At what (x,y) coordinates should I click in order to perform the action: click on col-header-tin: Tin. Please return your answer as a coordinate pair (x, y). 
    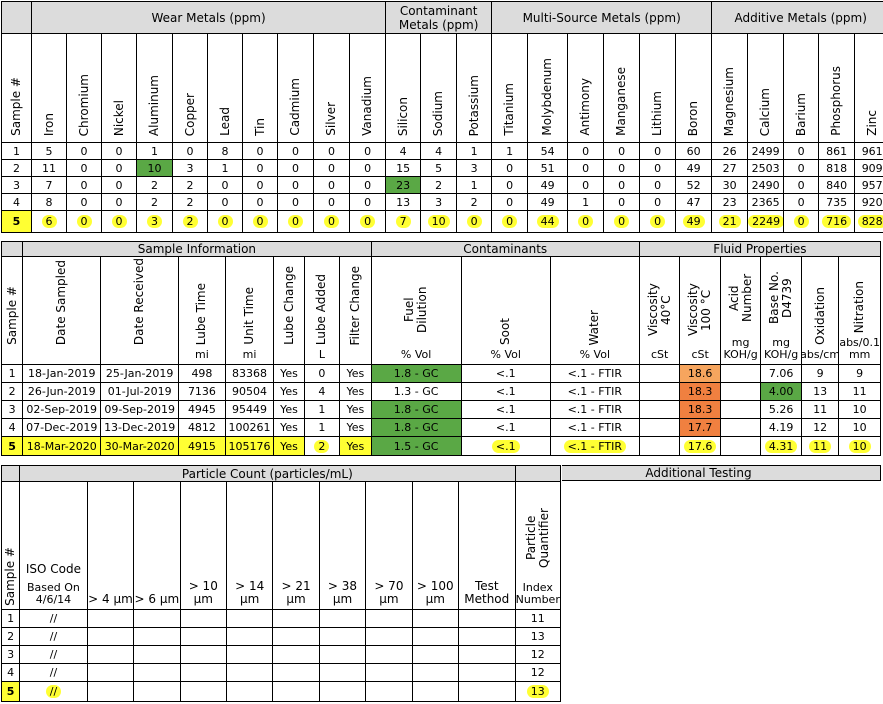
    Looking at the image, I should click on (260, 88).